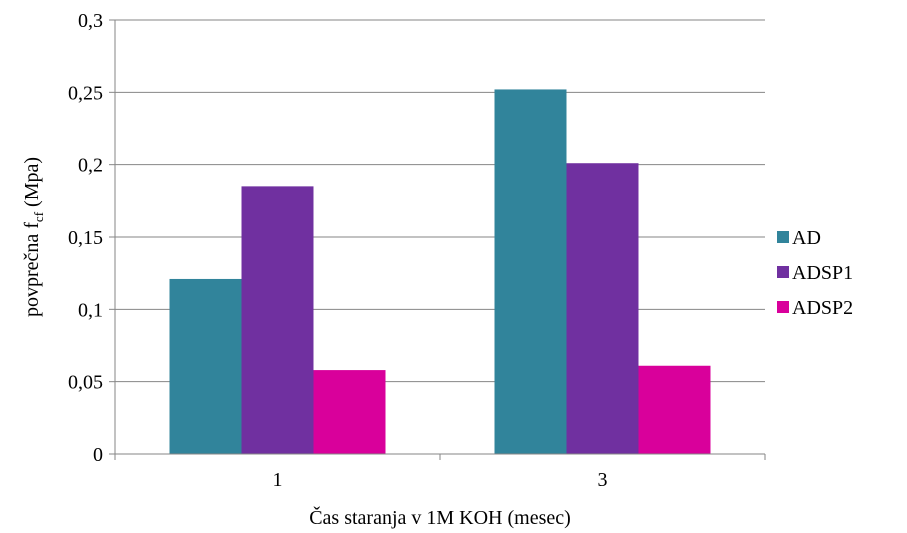 The image size is (907, 533). Describe the element at coordinates (90, 310) in the screenshot. I see `y-tick-label: 0,1` at that location.